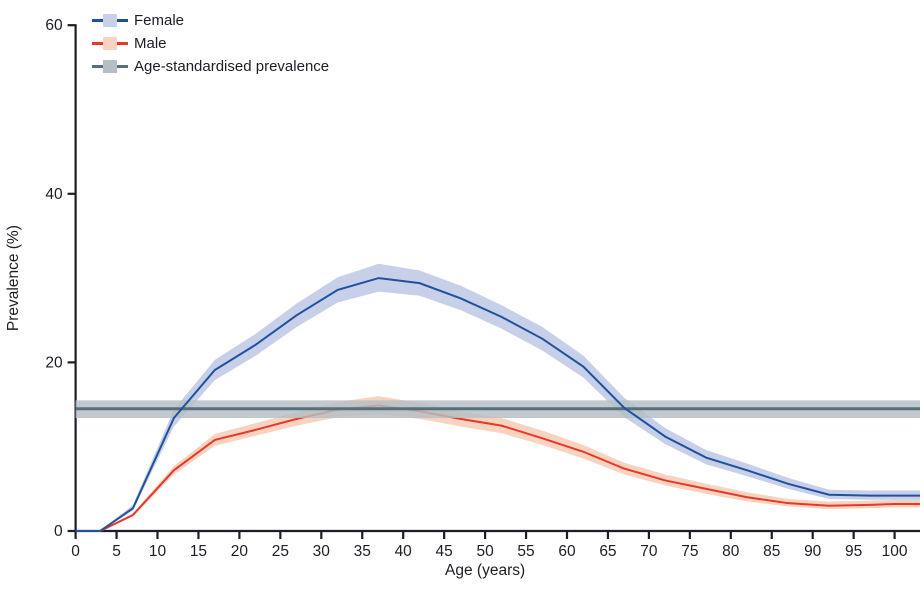 The width and height of the screenshot is (924, 596). What do you see at coordinates (322, 551) in the screenshot?
I see `x-tick-label: 30` at bounding box center [322, 551].